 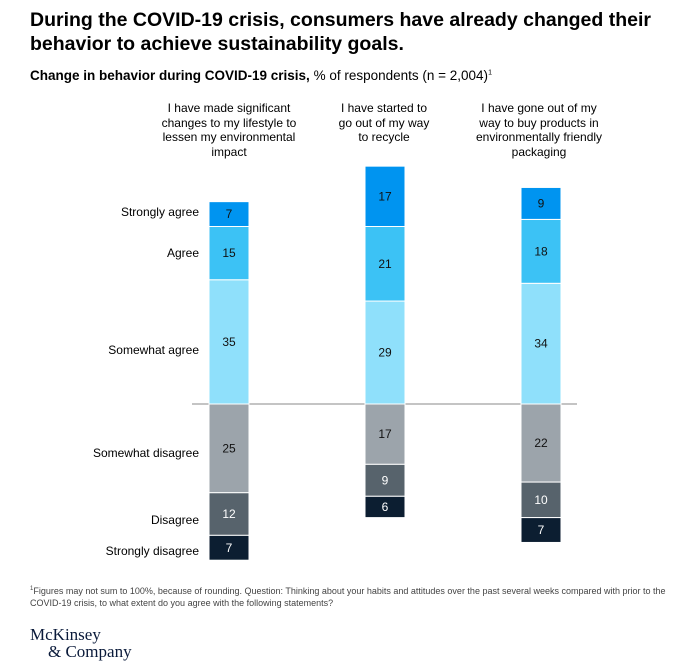 I want to click on data-label-agree-col-1: 15, so click(x=229, y=253).